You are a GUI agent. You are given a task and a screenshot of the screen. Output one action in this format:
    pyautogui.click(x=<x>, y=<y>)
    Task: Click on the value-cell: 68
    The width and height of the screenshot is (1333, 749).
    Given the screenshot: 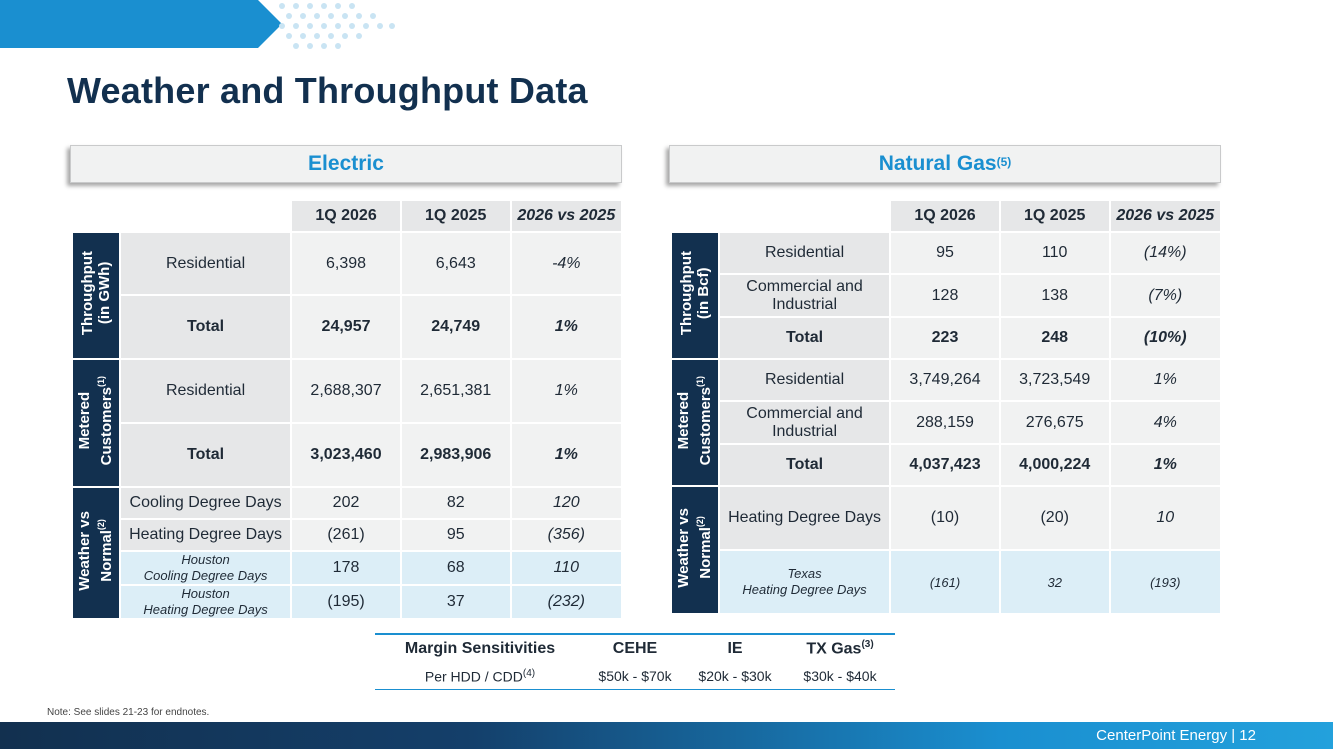 What is the action you would take?
    pyautogui.click(x=455, y=568)
    